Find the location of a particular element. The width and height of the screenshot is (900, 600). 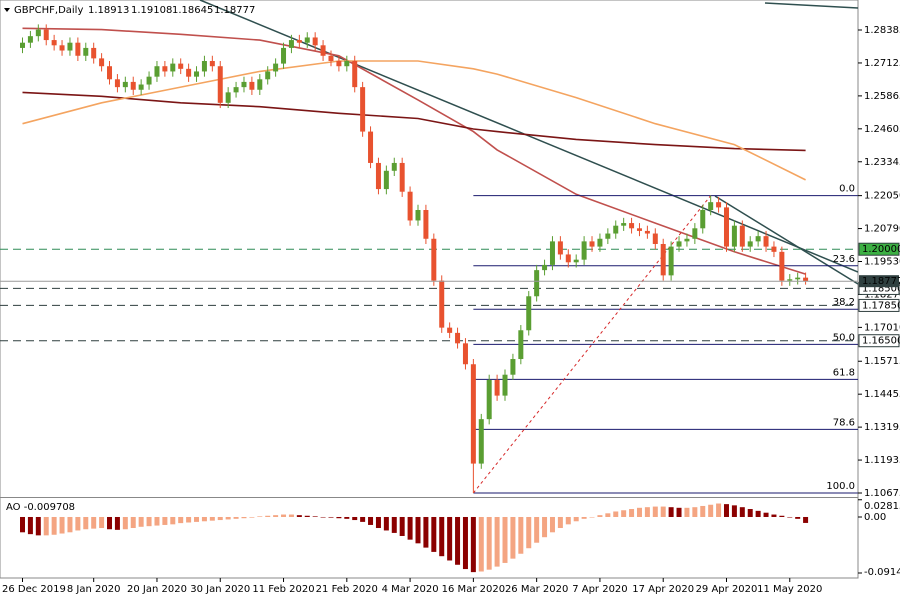

fib-label: 38.2 is located at coordinates (844, 302).